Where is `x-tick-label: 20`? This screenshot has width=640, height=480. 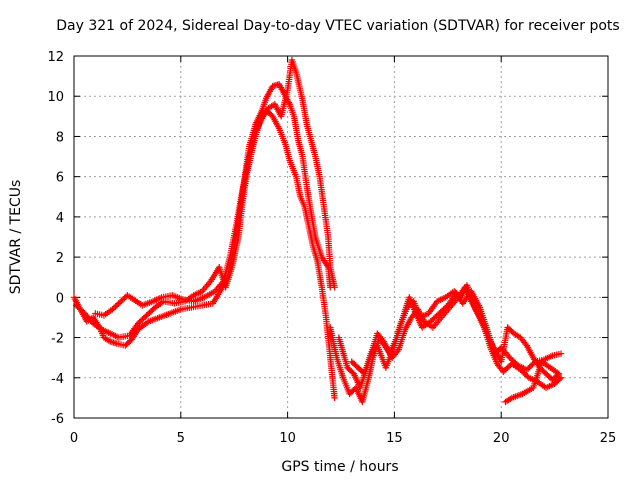
x-tick-label: 20 is located at coordinates (501, 438).